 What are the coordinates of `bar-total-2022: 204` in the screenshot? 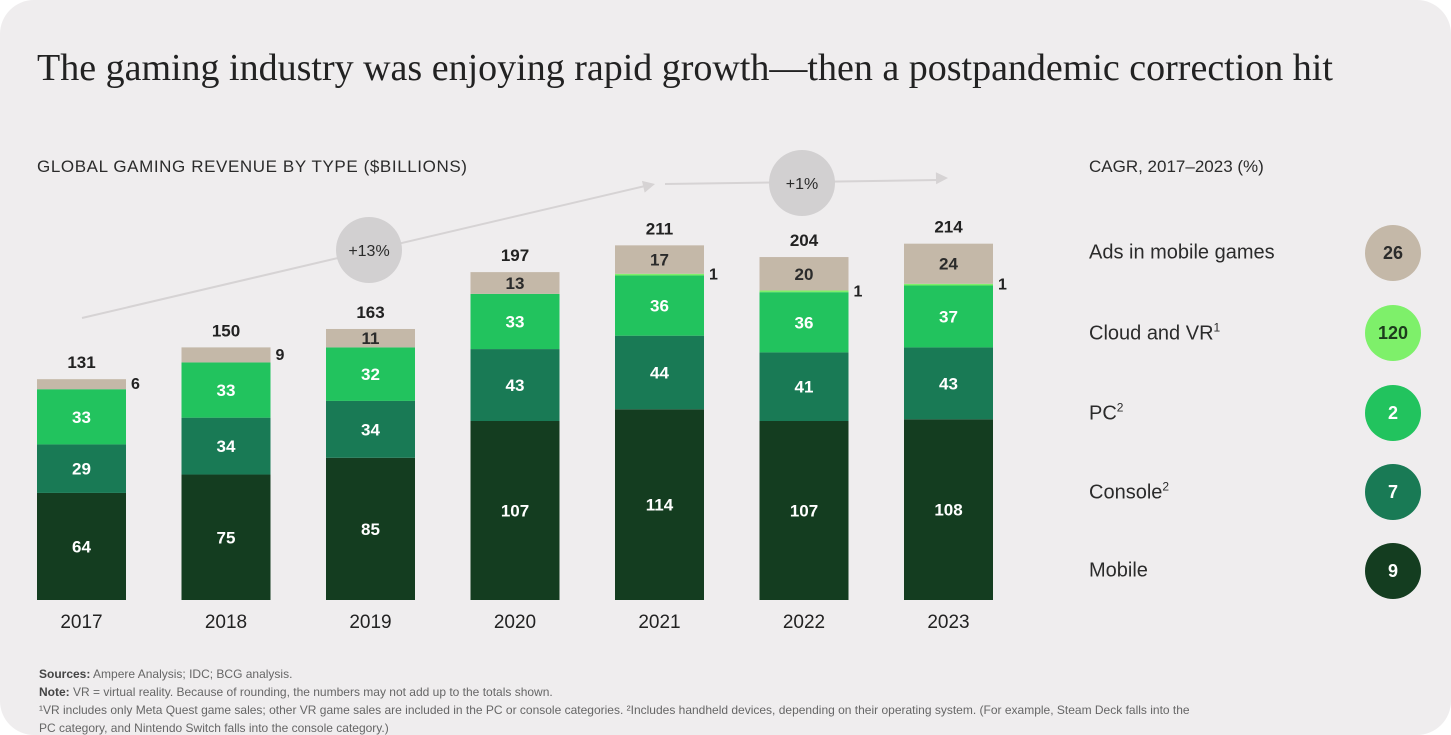 It's located at (804, 240).